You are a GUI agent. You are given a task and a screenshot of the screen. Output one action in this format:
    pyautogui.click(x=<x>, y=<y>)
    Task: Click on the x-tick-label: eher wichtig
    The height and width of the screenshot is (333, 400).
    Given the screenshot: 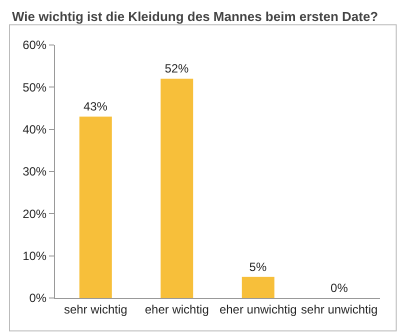 What is the action you would take?
    pyautogui.click(x=176, y=309)
    